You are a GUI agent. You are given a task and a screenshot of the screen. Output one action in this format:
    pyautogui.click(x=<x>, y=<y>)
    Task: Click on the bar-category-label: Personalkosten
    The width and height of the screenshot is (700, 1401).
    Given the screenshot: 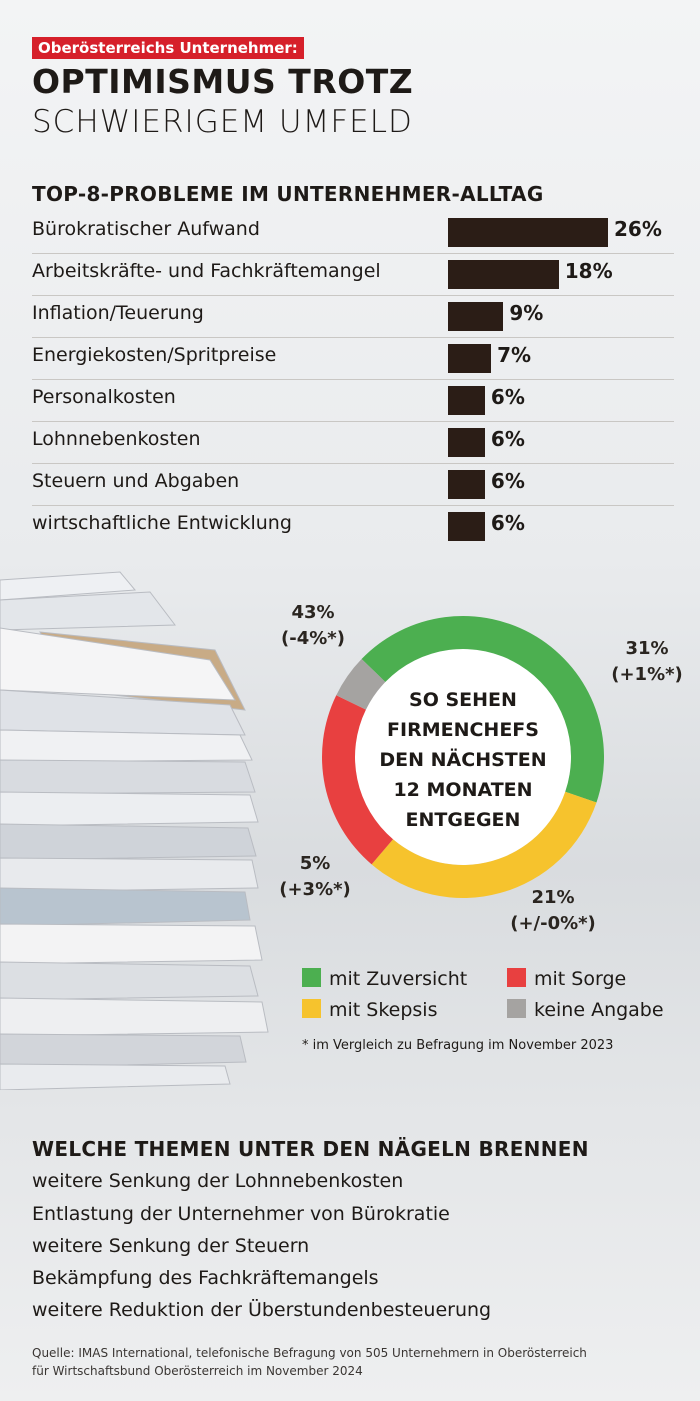 What is the action you would take?
    pyautogui.click(x=104, y=397)
    